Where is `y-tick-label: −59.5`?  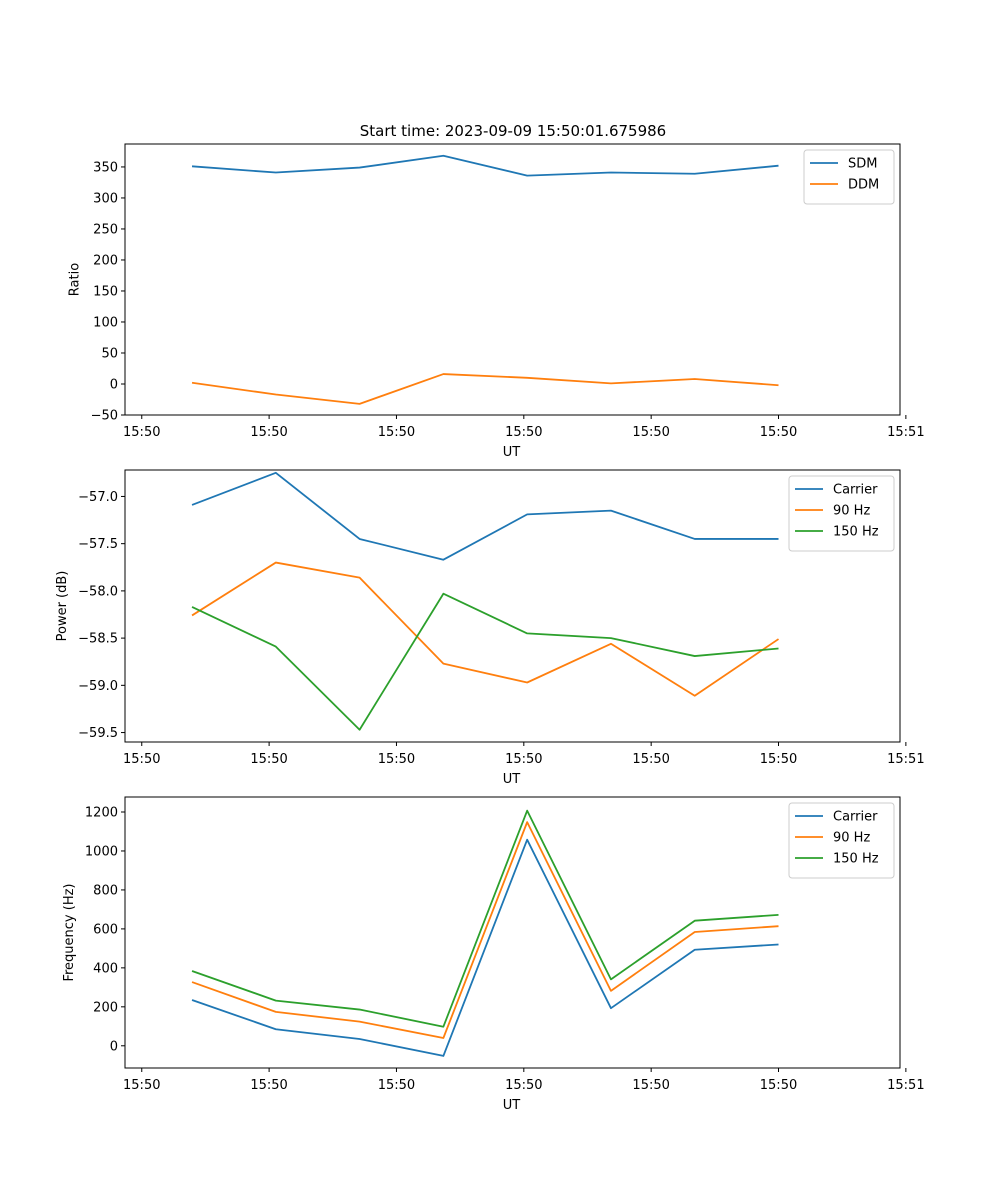
y-tick-label: −59.5 is located at coordinates (98, 733).